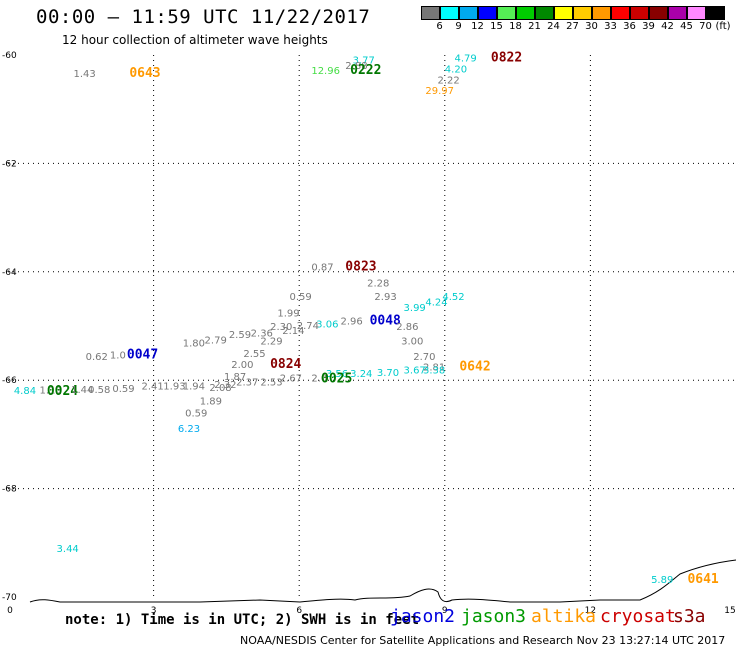 The image size is (740, 650). Describe the element at coordinates (68, 549) in the screenshot. I see `wave-height-label: 3.44` at that location.